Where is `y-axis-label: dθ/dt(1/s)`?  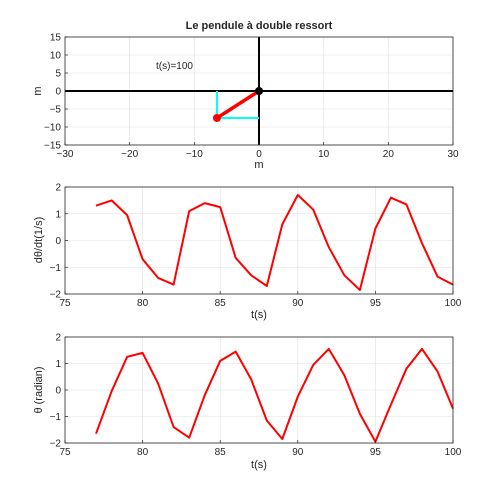 y-axis-label: dθ/dt(1/s) is located at coordinates (39, 240).